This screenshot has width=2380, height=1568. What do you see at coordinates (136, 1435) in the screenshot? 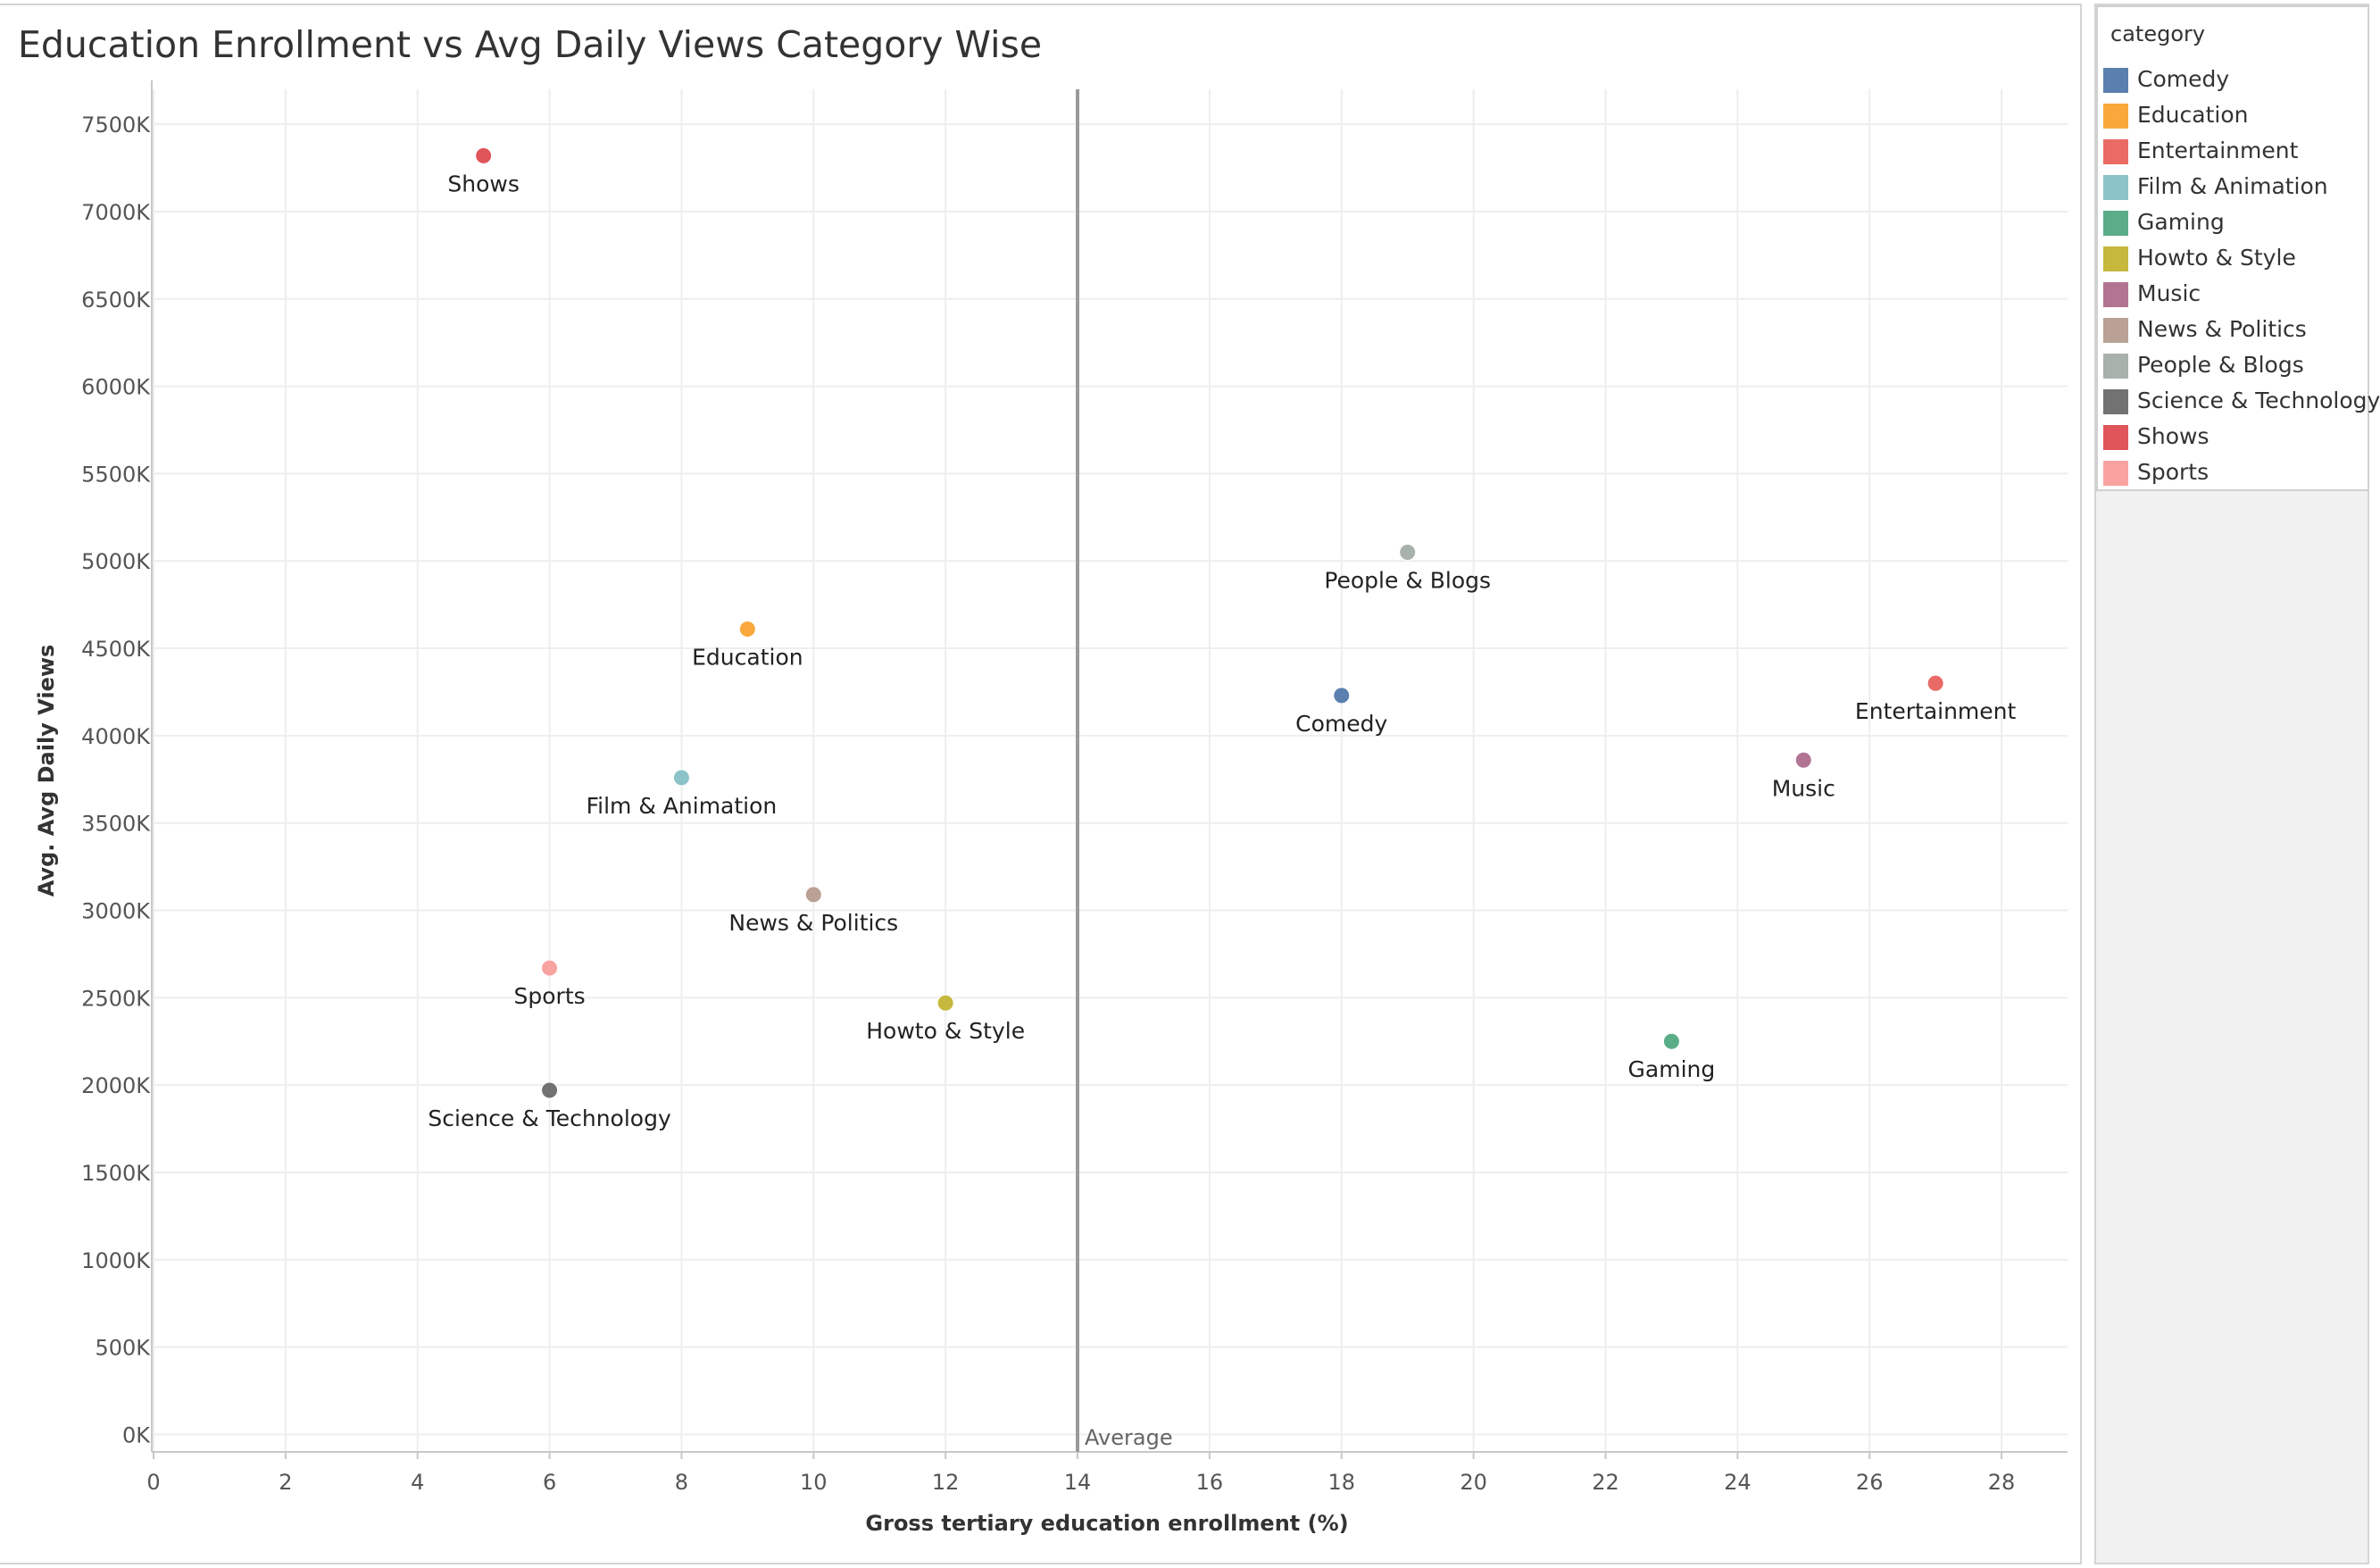
I see `y-tick-label: 0K` at bounding box center [136, 1435].